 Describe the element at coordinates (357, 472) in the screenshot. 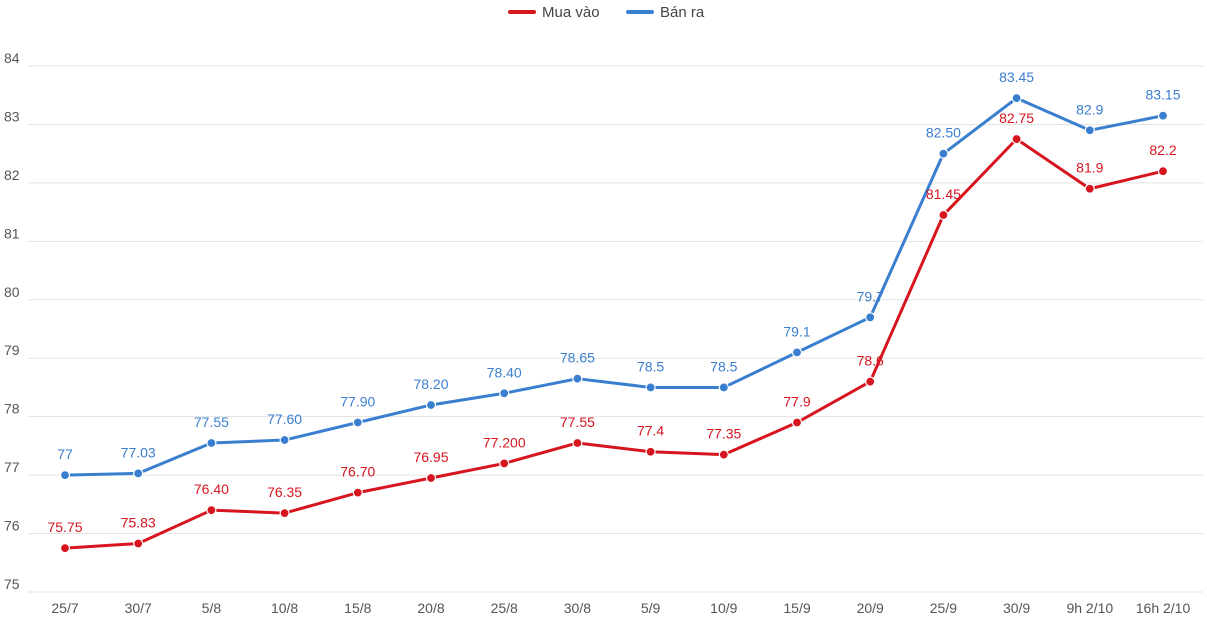

I see `data-label: 76.70` at that location.